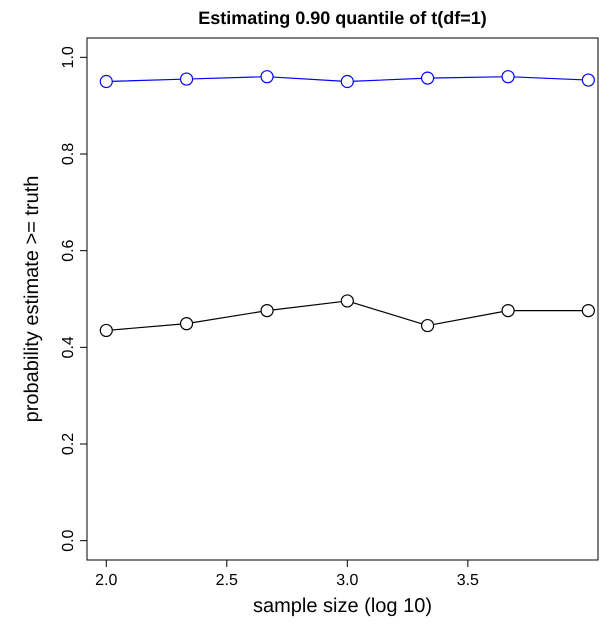 The width and height of the screenshot is (601, 626). Describe the element at coordinates (68, 154) in the screenshot. I see `y-tick-label: 0.8` at that location.